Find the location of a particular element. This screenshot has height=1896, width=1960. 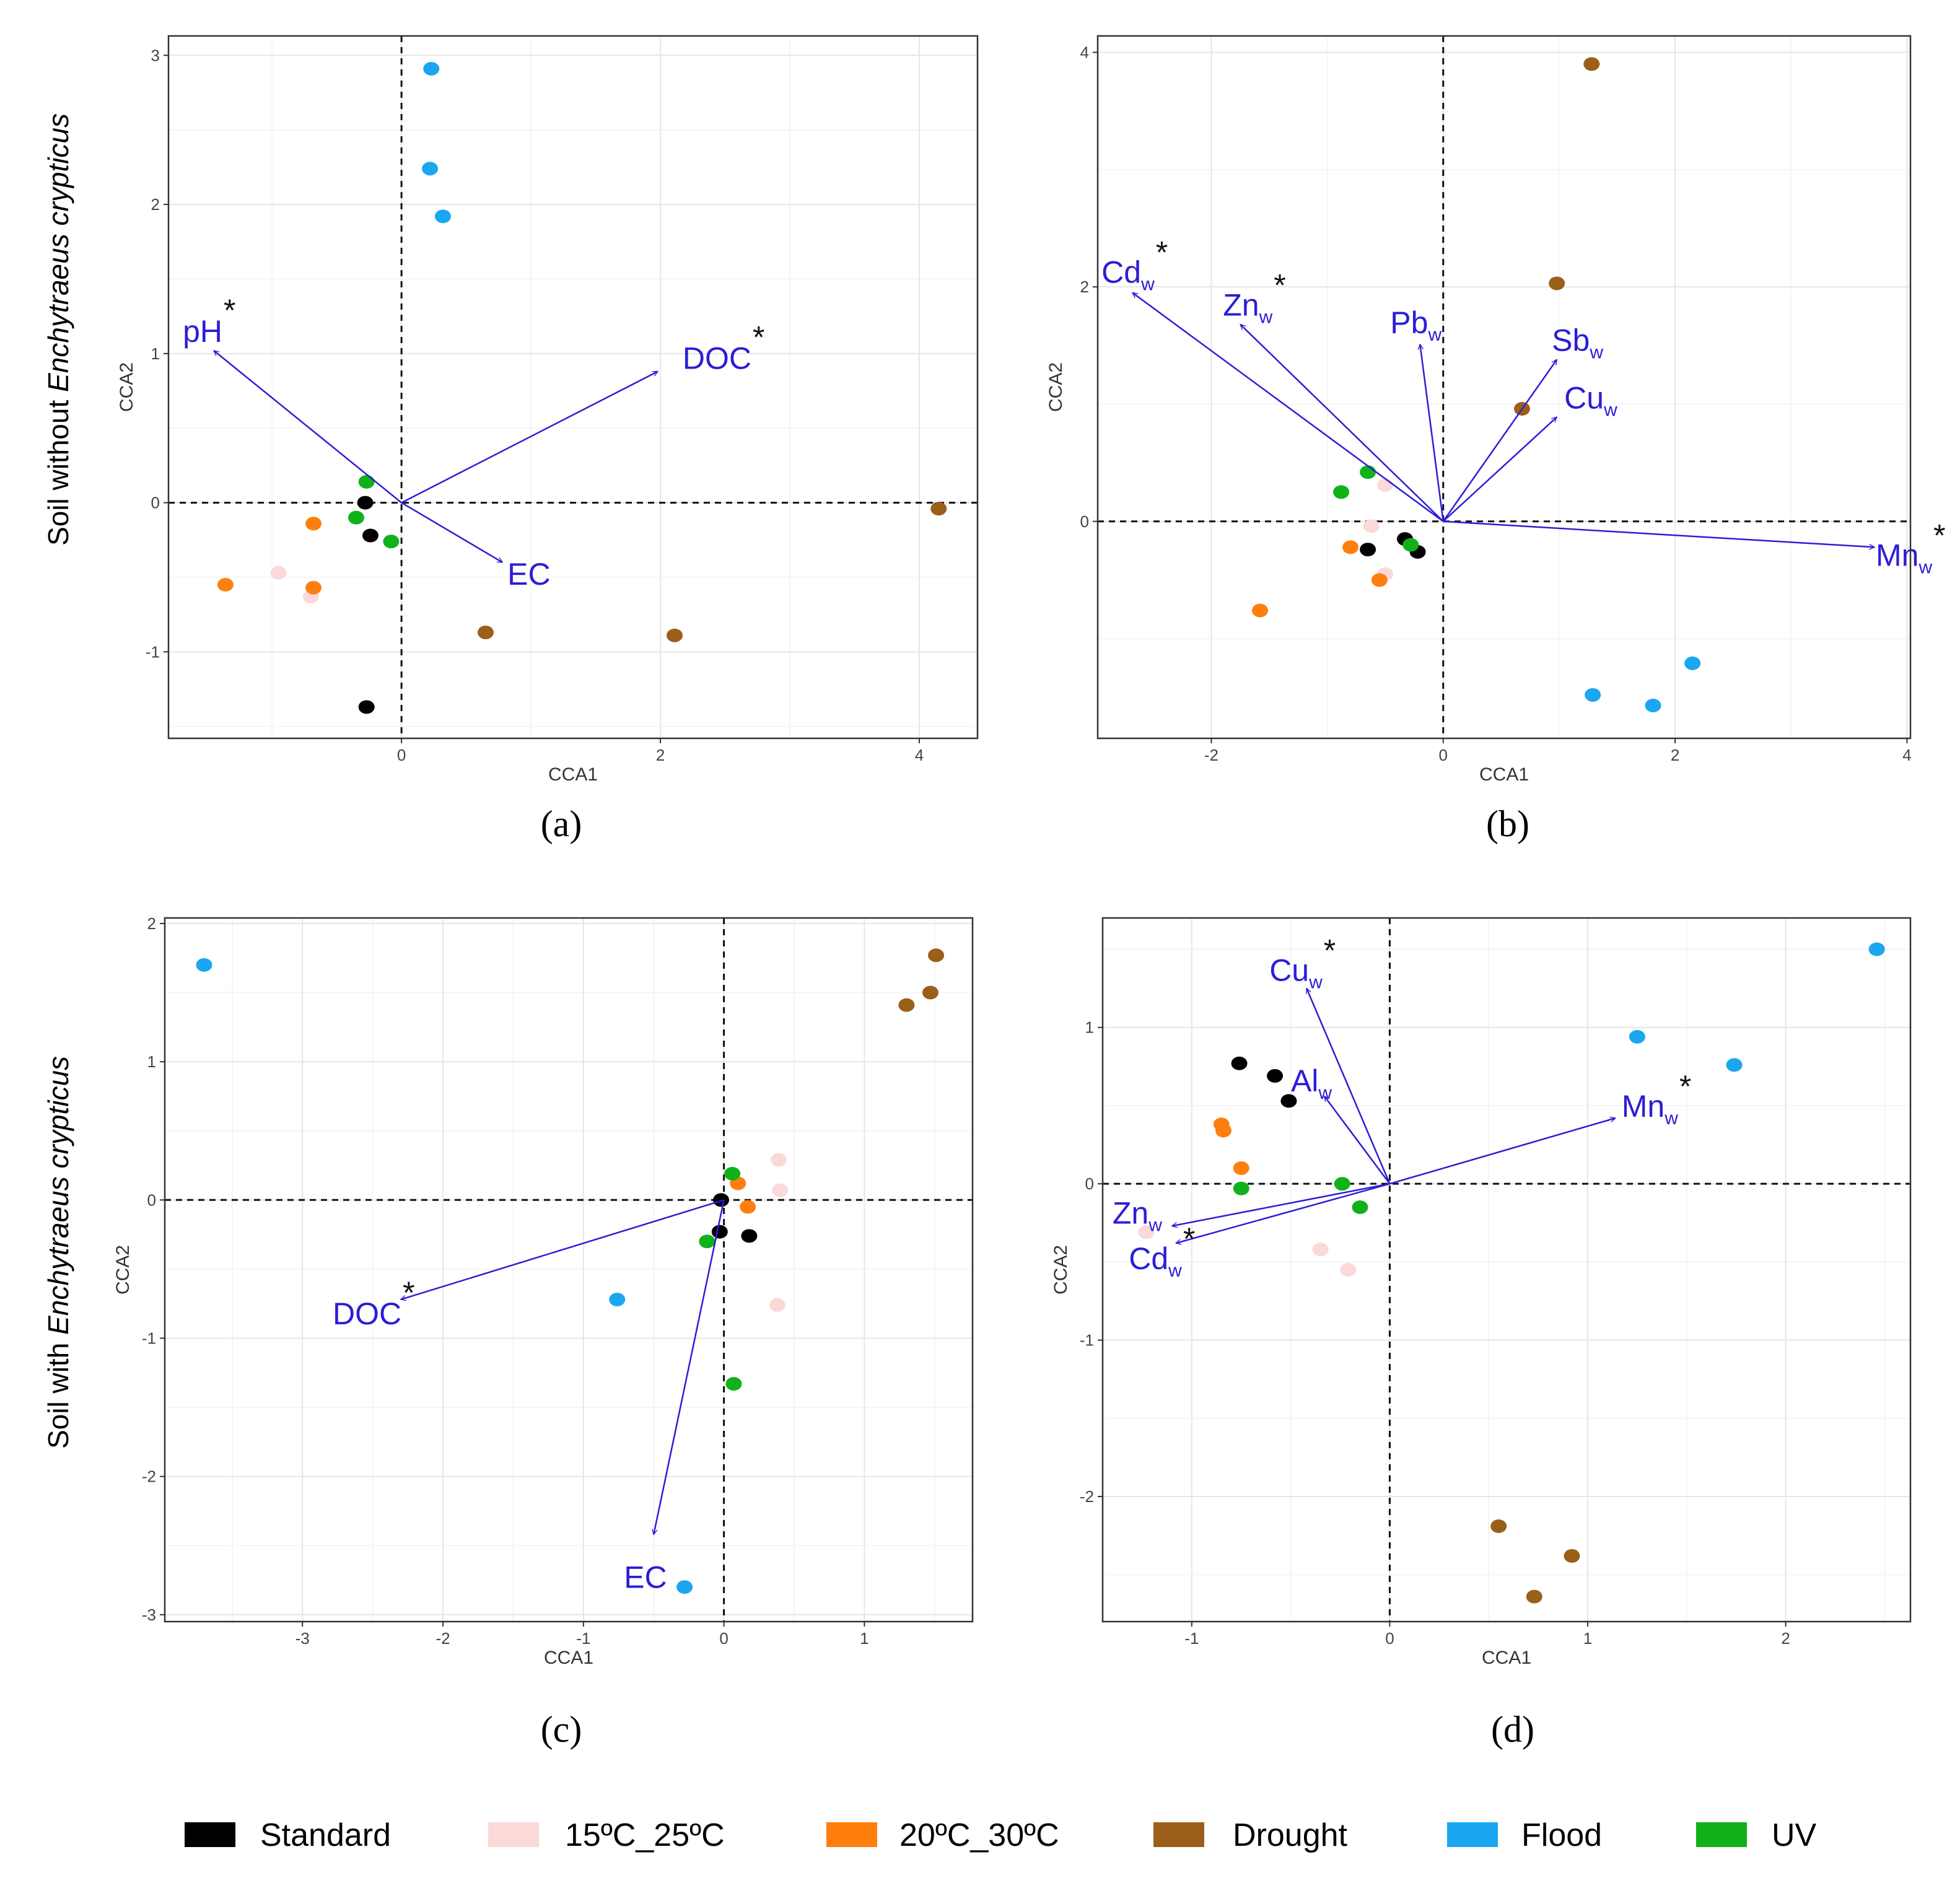

vector-label-zn: Znw* is located at coordinates (1254, 298).